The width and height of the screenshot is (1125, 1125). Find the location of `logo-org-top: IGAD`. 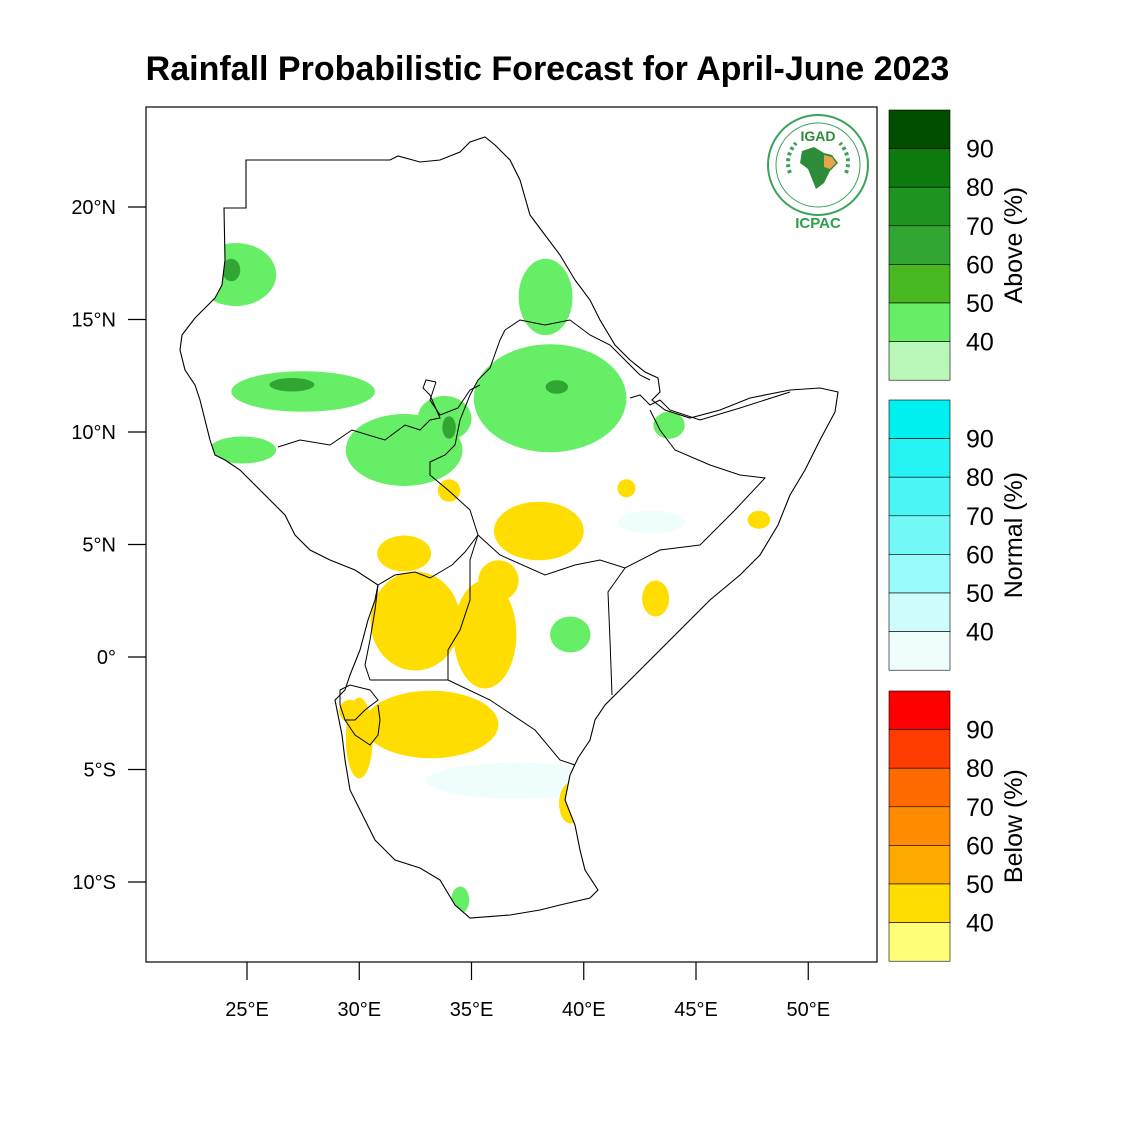

logo-org-top: IGAD is located at coordinates (818, 136).